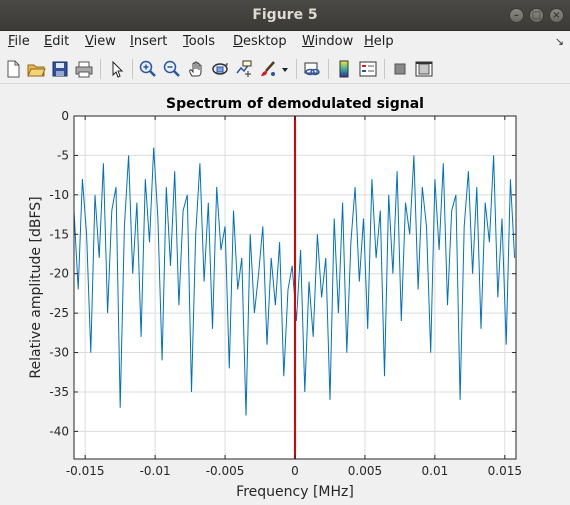 This screenshot has width=570, height=505. I want to click on open-file-icon, so click(36, 69).